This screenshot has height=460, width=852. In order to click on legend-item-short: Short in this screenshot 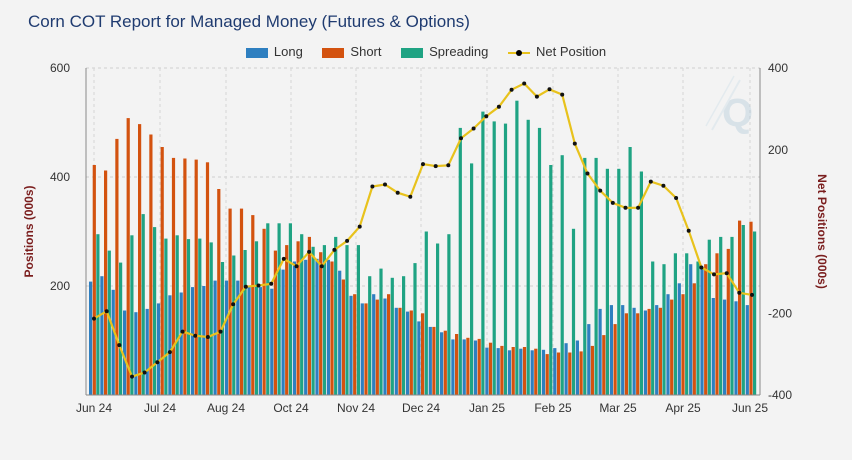, I will do `click(352, 51)`.